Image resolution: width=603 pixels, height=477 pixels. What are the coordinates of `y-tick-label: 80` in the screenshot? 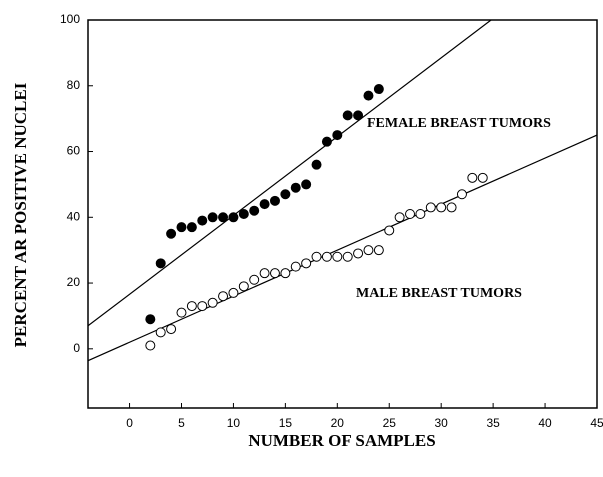 It's located at (74, 85).